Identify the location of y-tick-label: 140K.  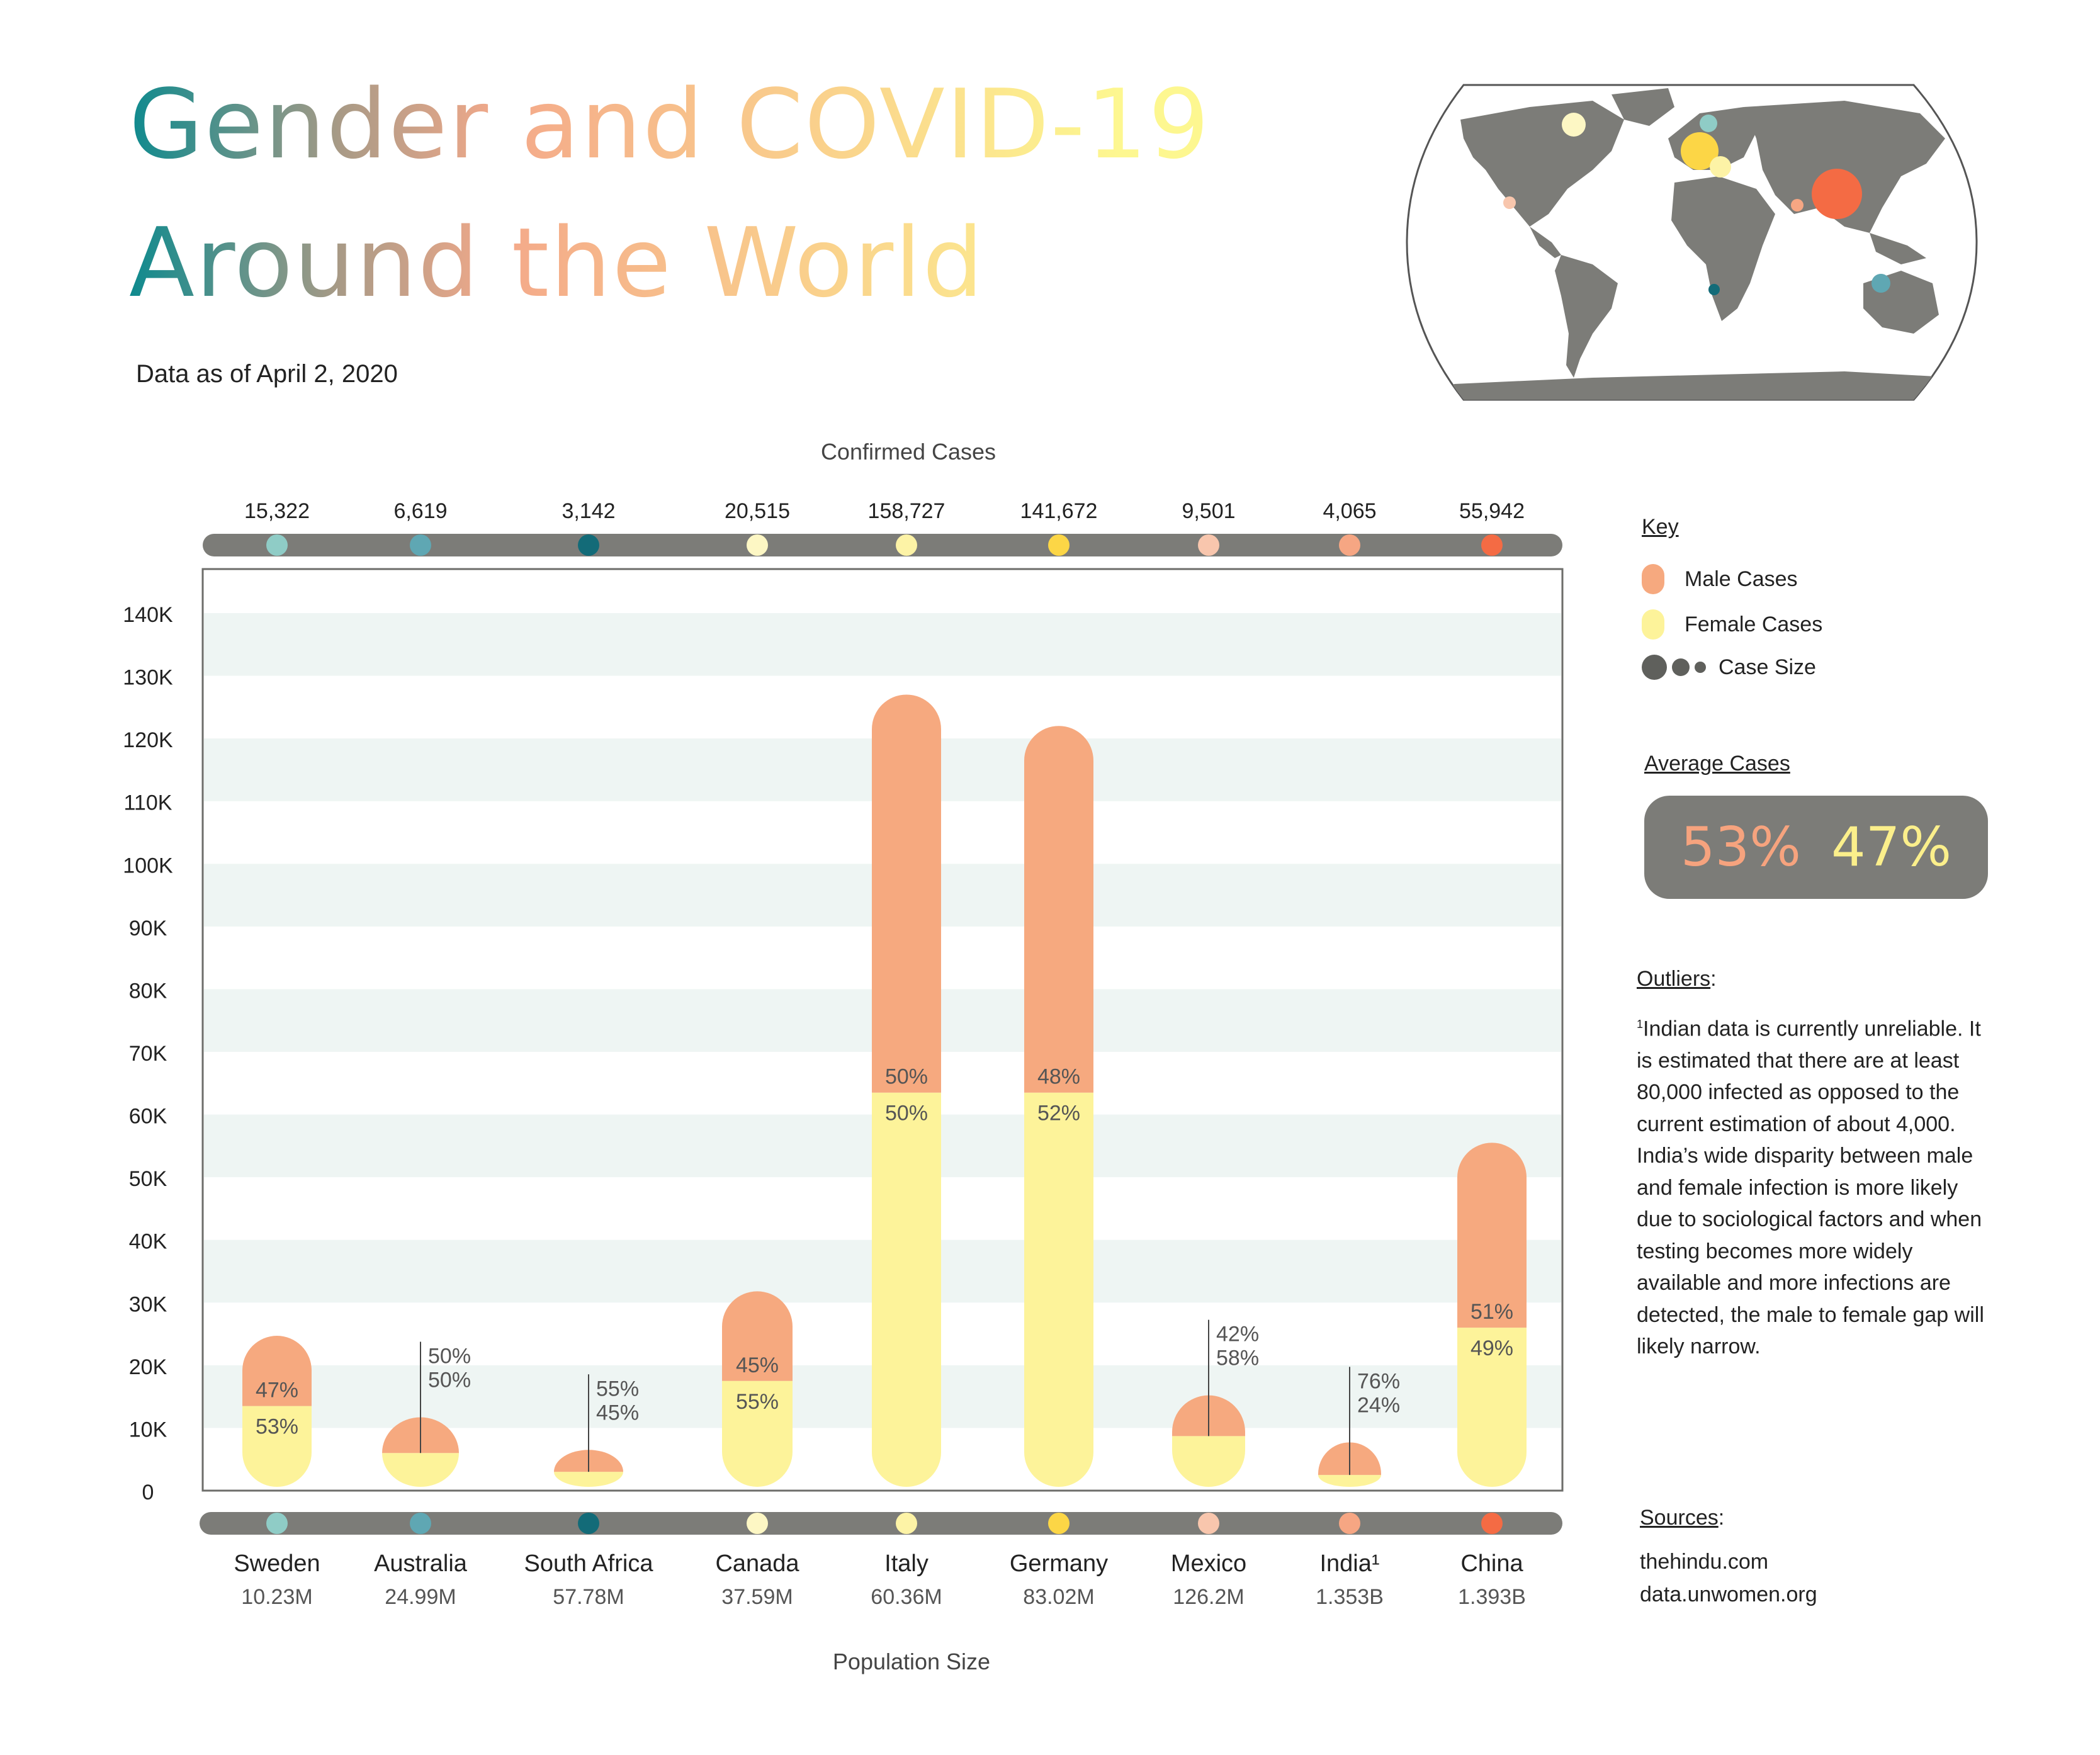
(148, 615).